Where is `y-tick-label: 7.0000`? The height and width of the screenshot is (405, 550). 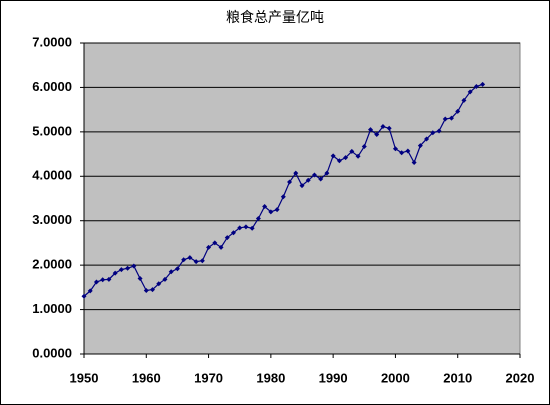
y-tick-label: 7.0000 is located at coordinates (52, 41).